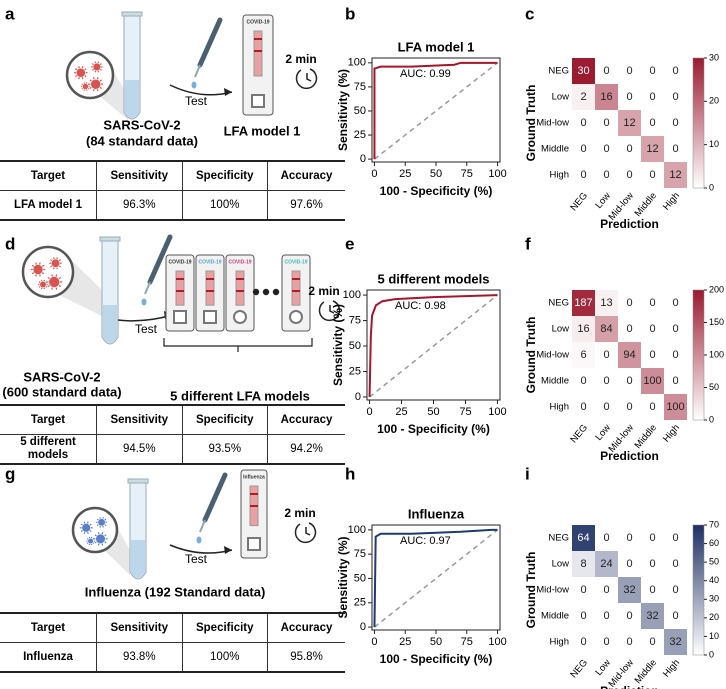 The height and width of the screenshot is (689, 726). Describe the element at coordinates (228, 550) in the screenshot. I see `arrow-head` at that location.